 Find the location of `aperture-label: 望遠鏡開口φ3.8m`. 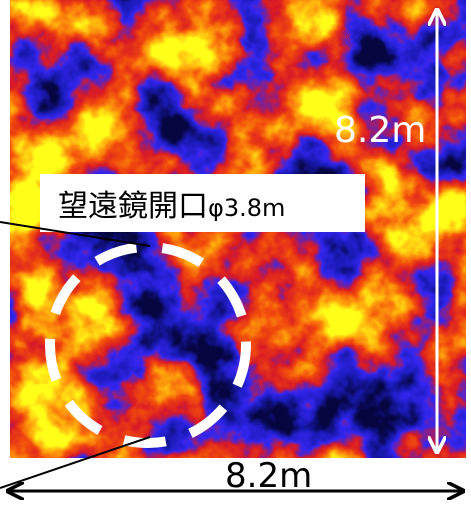

aperture-label: 望遠鏡開口φ3.8m is located at coordinates (171, 206).